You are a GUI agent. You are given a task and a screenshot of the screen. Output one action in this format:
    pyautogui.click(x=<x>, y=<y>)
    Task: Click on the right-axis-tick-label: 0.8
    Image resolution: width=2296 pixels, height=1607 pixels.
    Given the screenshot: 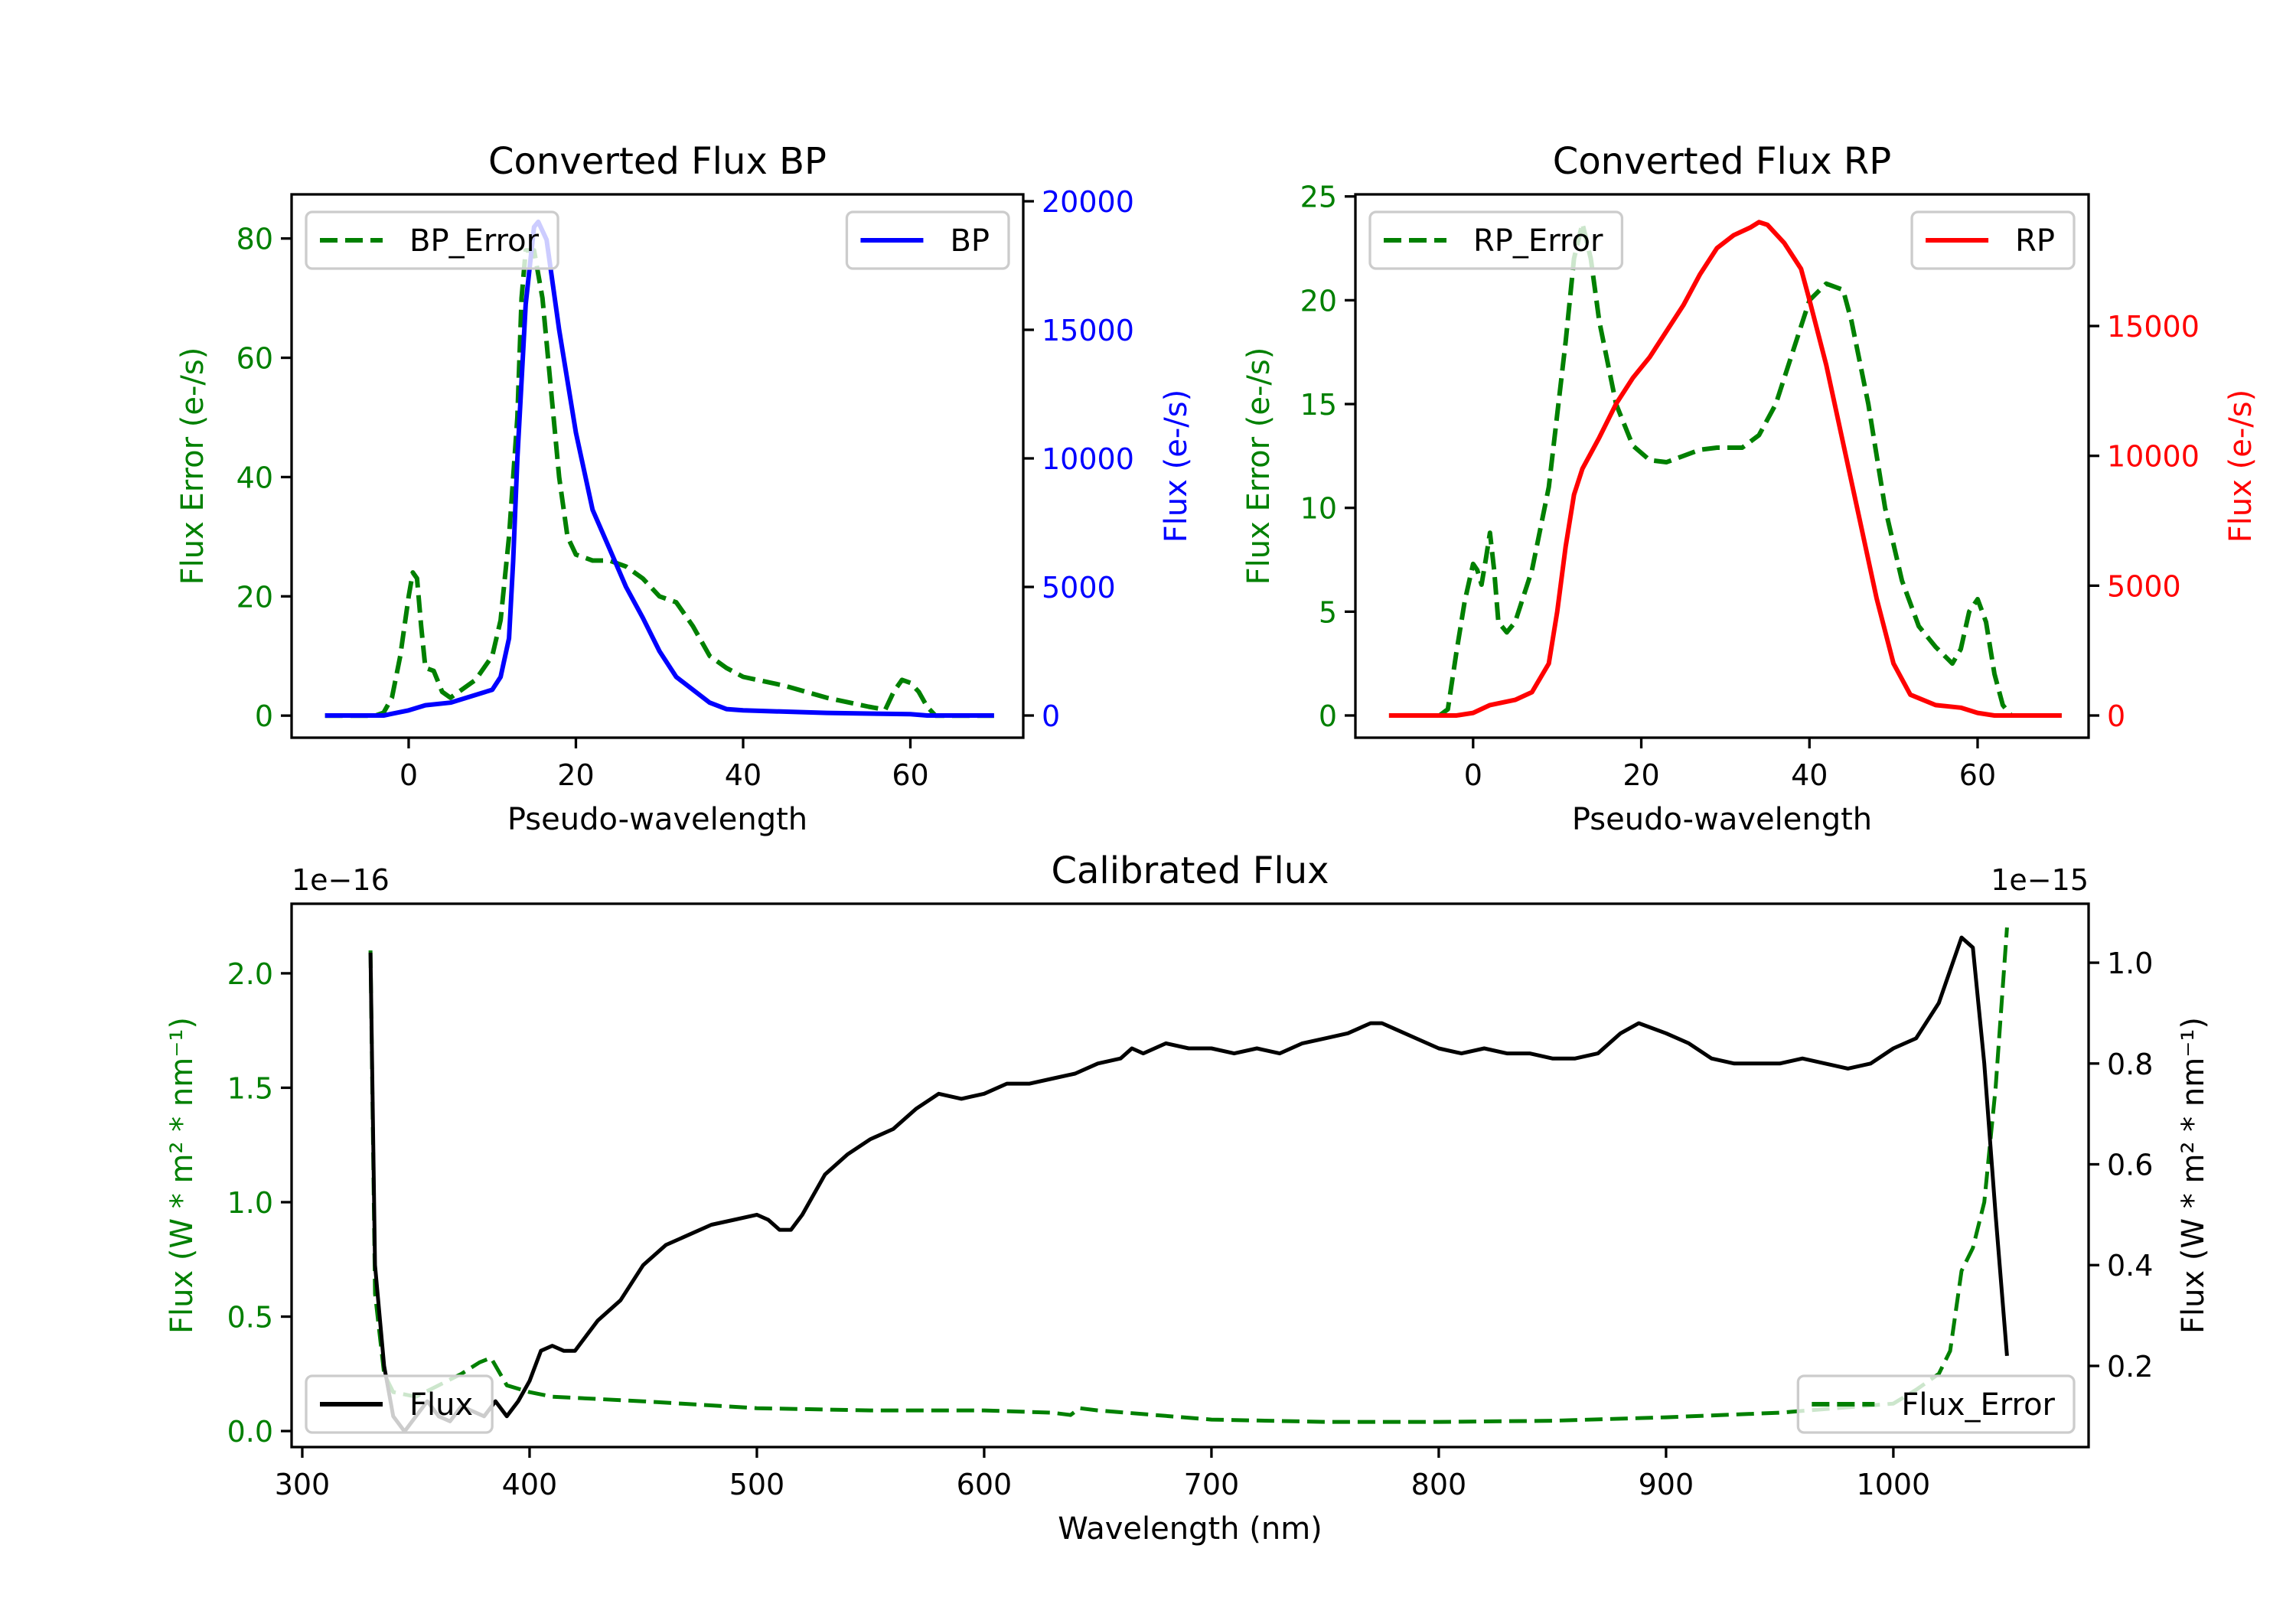 What is the action you would take?
    pyautogui.click(x=2130, y=1064)
    